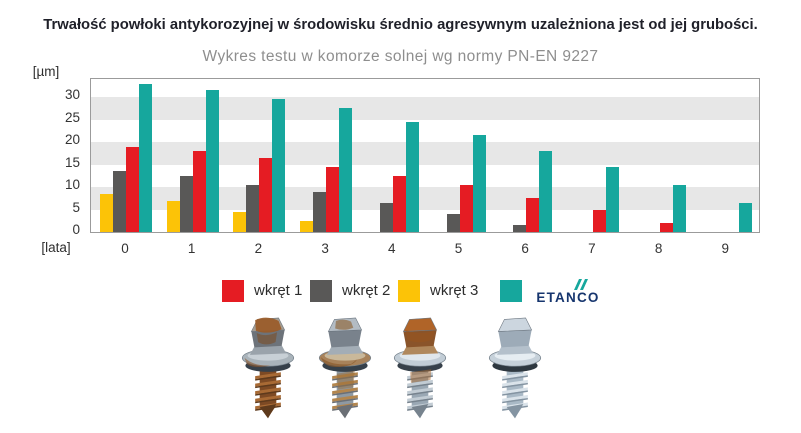 The image size is (801, 433). Describe the element at coordinates (56, 247) in the screenshot. I see `x-axis-unit-label: [lata]` at that location.